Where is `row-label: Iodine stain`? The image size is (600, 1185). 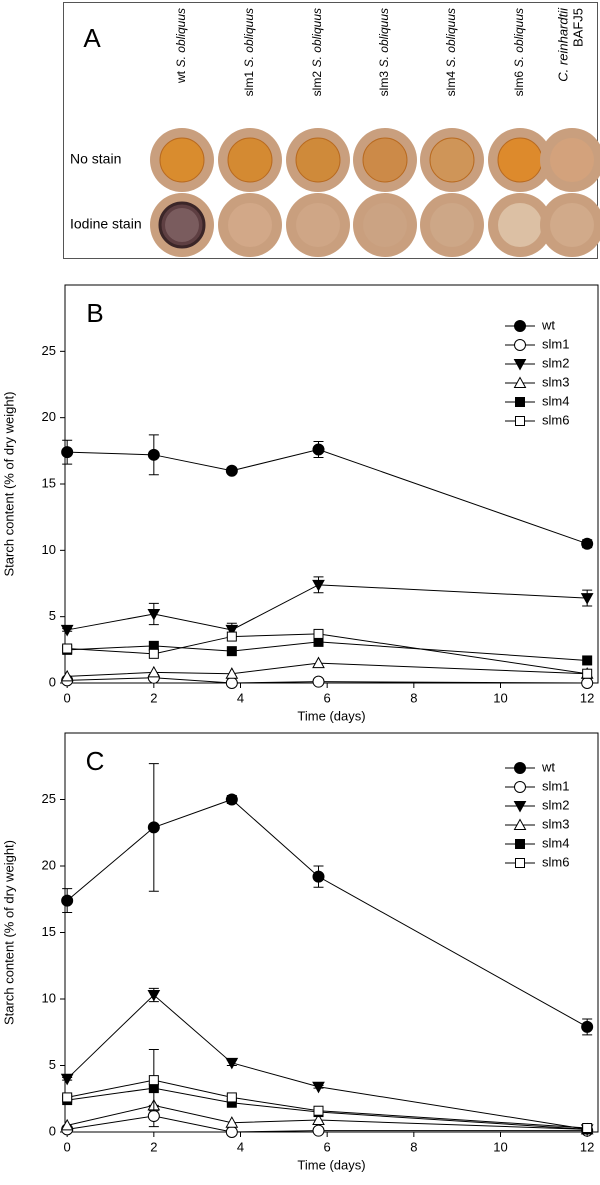
row-label: Iodine stain is located at coordinates (106, 224).